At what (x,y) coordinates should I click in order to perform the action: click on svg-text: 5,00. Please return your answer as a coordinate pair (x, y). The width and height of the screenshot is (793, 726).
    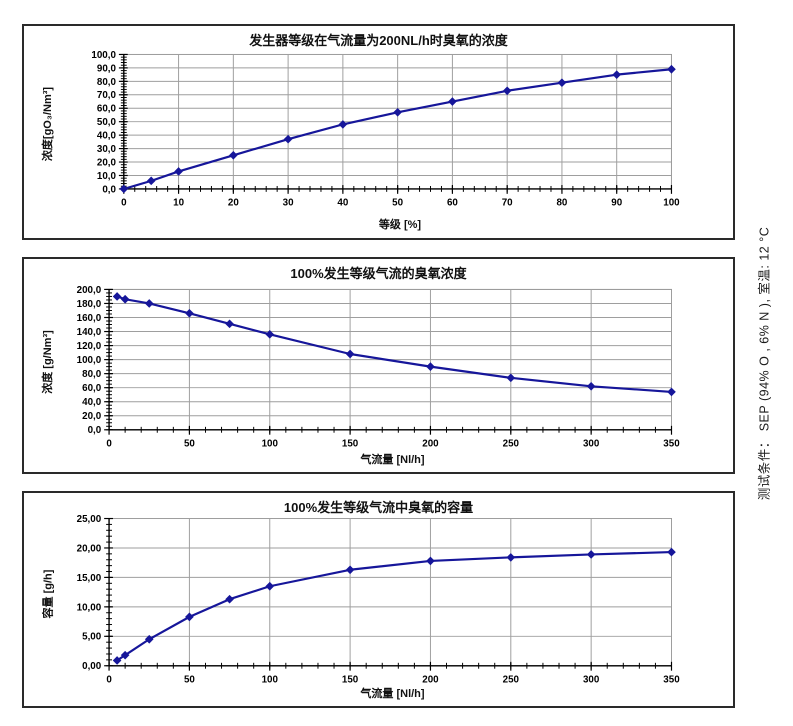
    Looking at the image, I should click on (92, 637).